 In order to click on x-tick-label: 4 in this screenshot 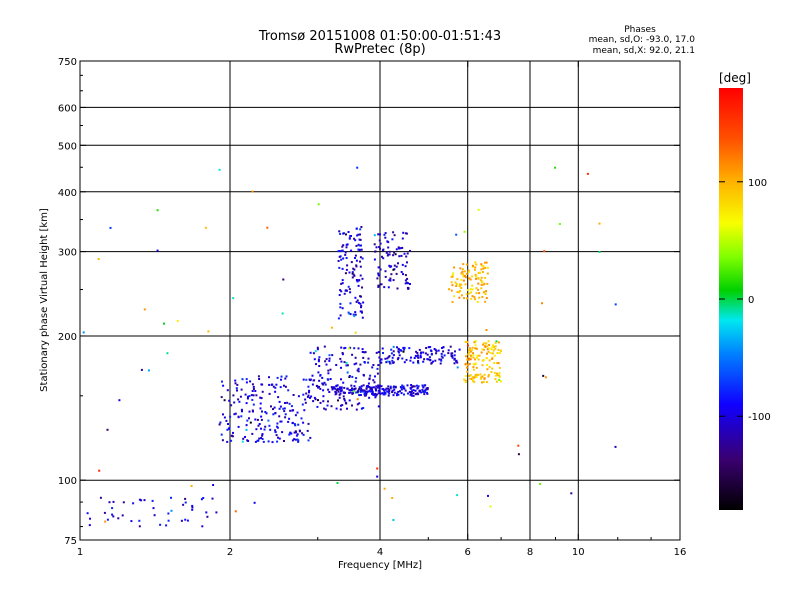, I will do `click(380, 552)`.